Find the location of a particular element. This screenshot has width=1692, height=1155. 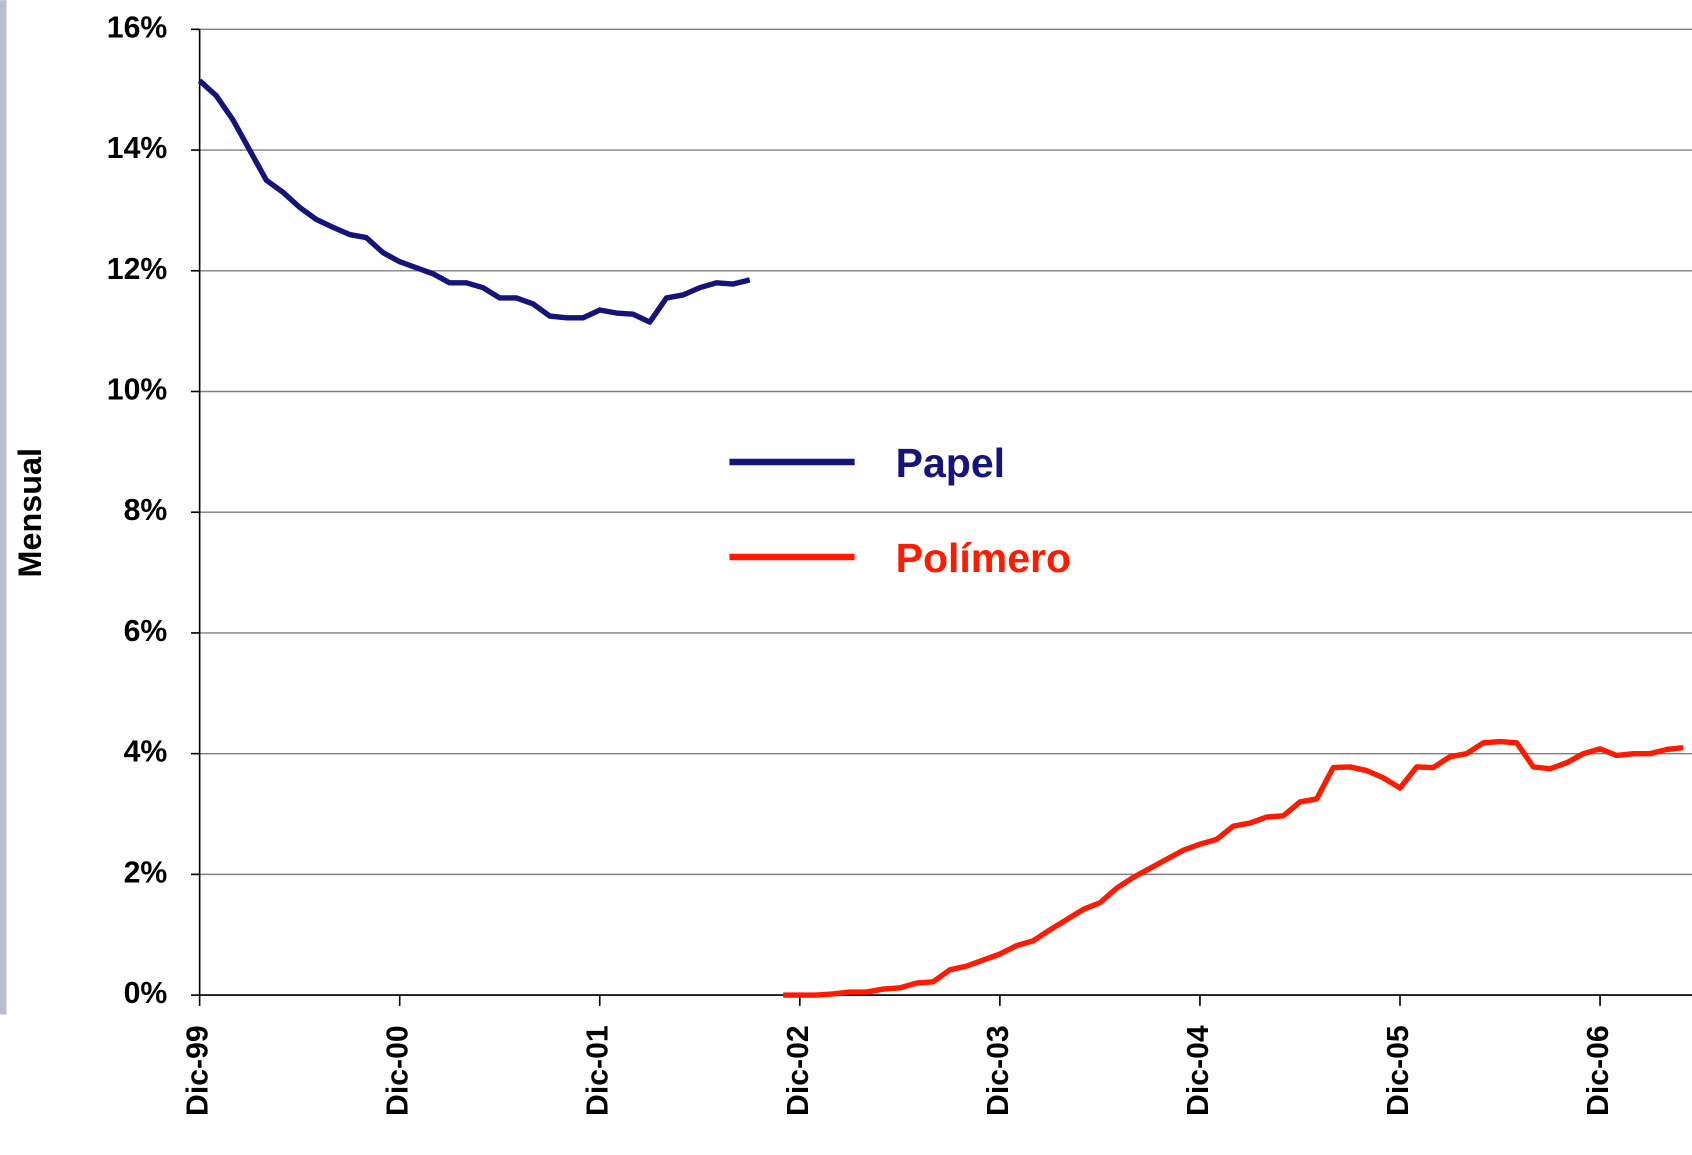

y-tick-label: 0% is located at coordinates (146, 993).